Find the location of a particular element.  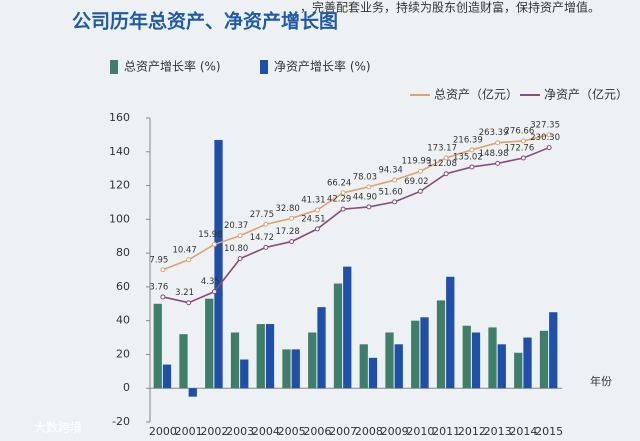

data-label: 14.72 is located at coordinates (262, 238).